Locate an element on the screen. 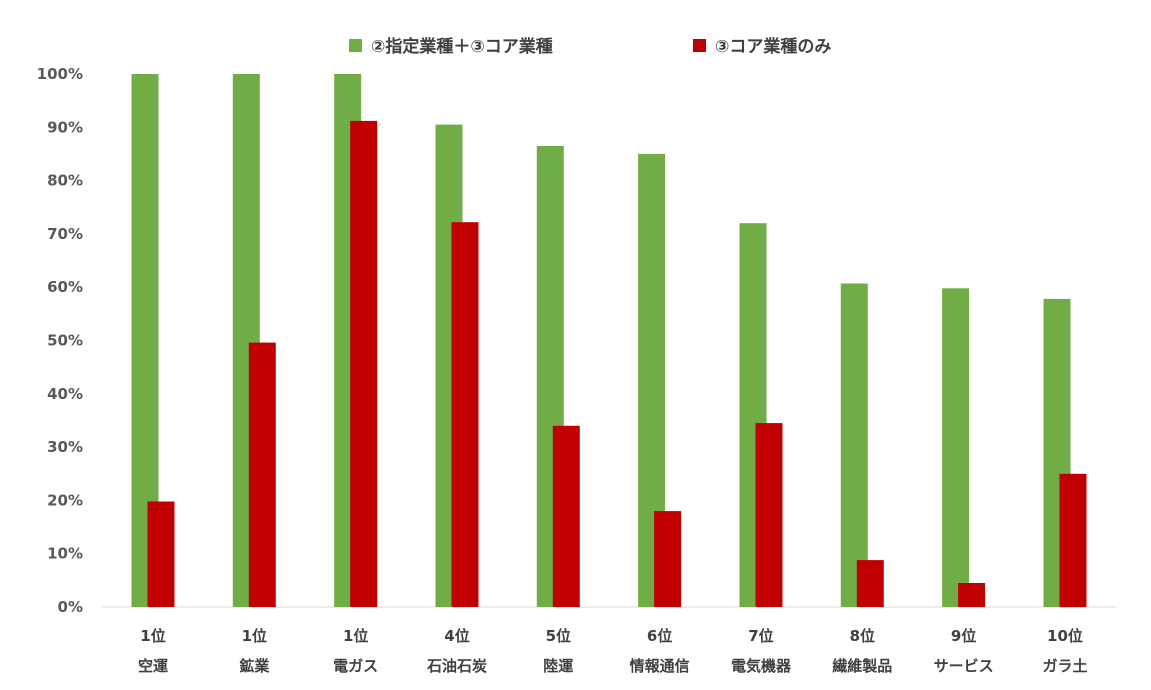 The image size is (1151, 690). y-tick-label: 80% is located at coordinates (65, 181).